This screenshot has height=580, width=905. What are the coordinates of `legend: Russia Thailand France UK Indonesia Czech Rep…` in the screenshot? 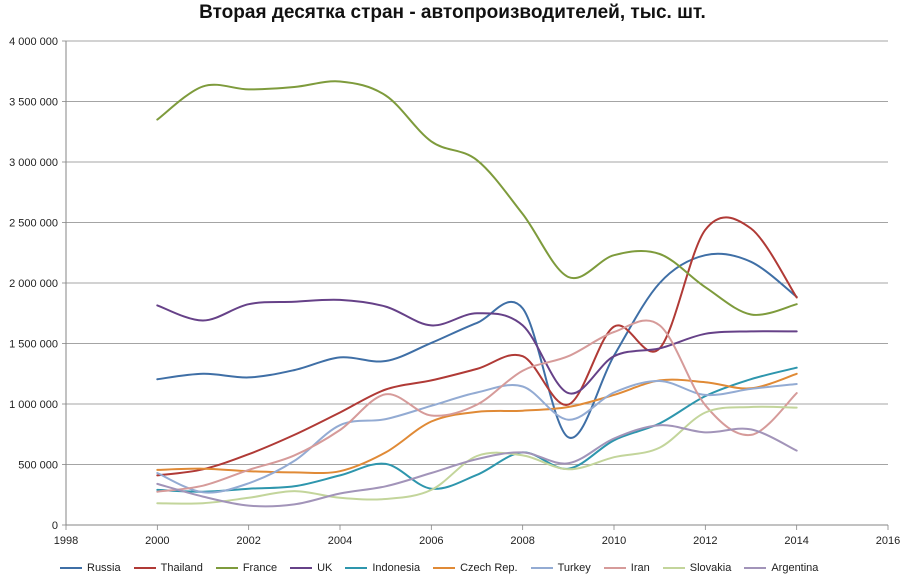 It's located at (480, 568).